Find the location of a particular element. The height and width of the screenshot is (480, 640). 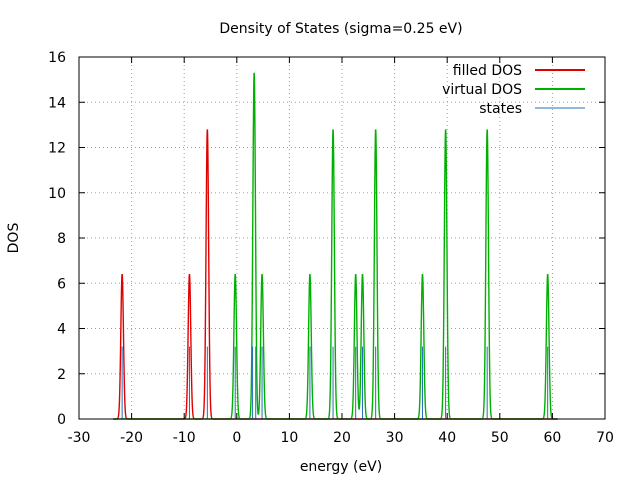

legend-label: virtual DOS is located at coordinates (482, 90).